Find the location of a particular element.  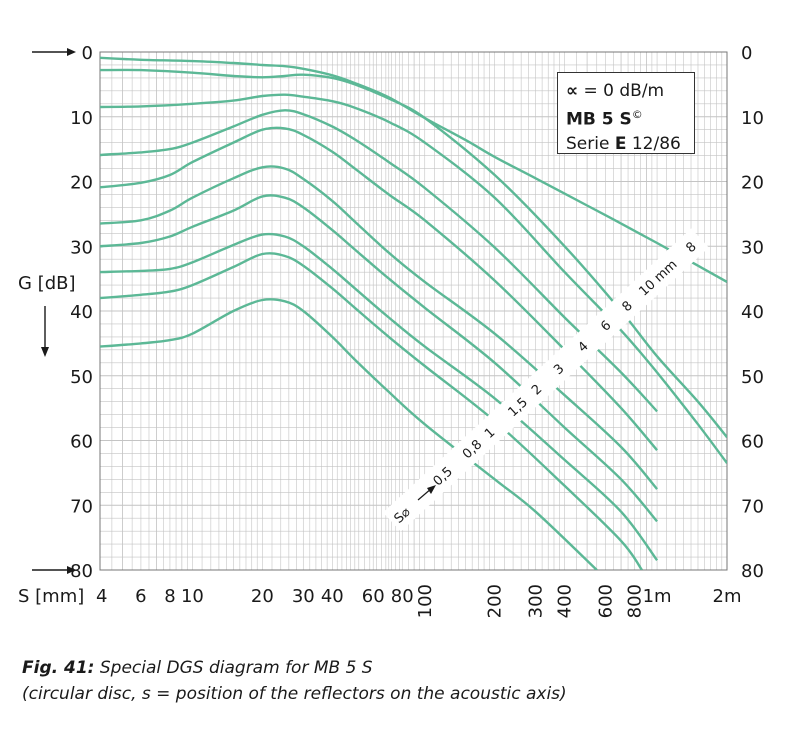

arrow-down-icon is located at coordinates (45, 331).